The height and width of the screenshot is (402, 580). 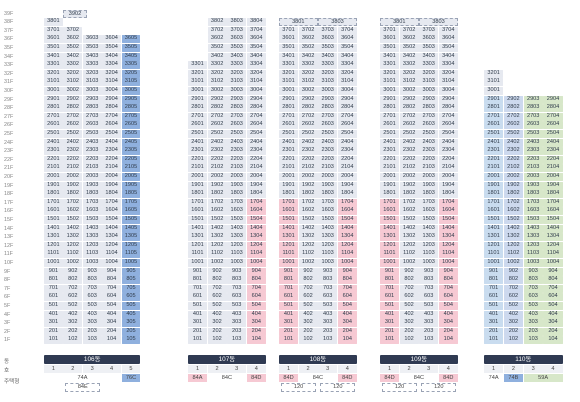 What do you see at coordinates (409, 288) in the screenshot?
I see `unit-cell: 702` at bounding box center [409, 288].